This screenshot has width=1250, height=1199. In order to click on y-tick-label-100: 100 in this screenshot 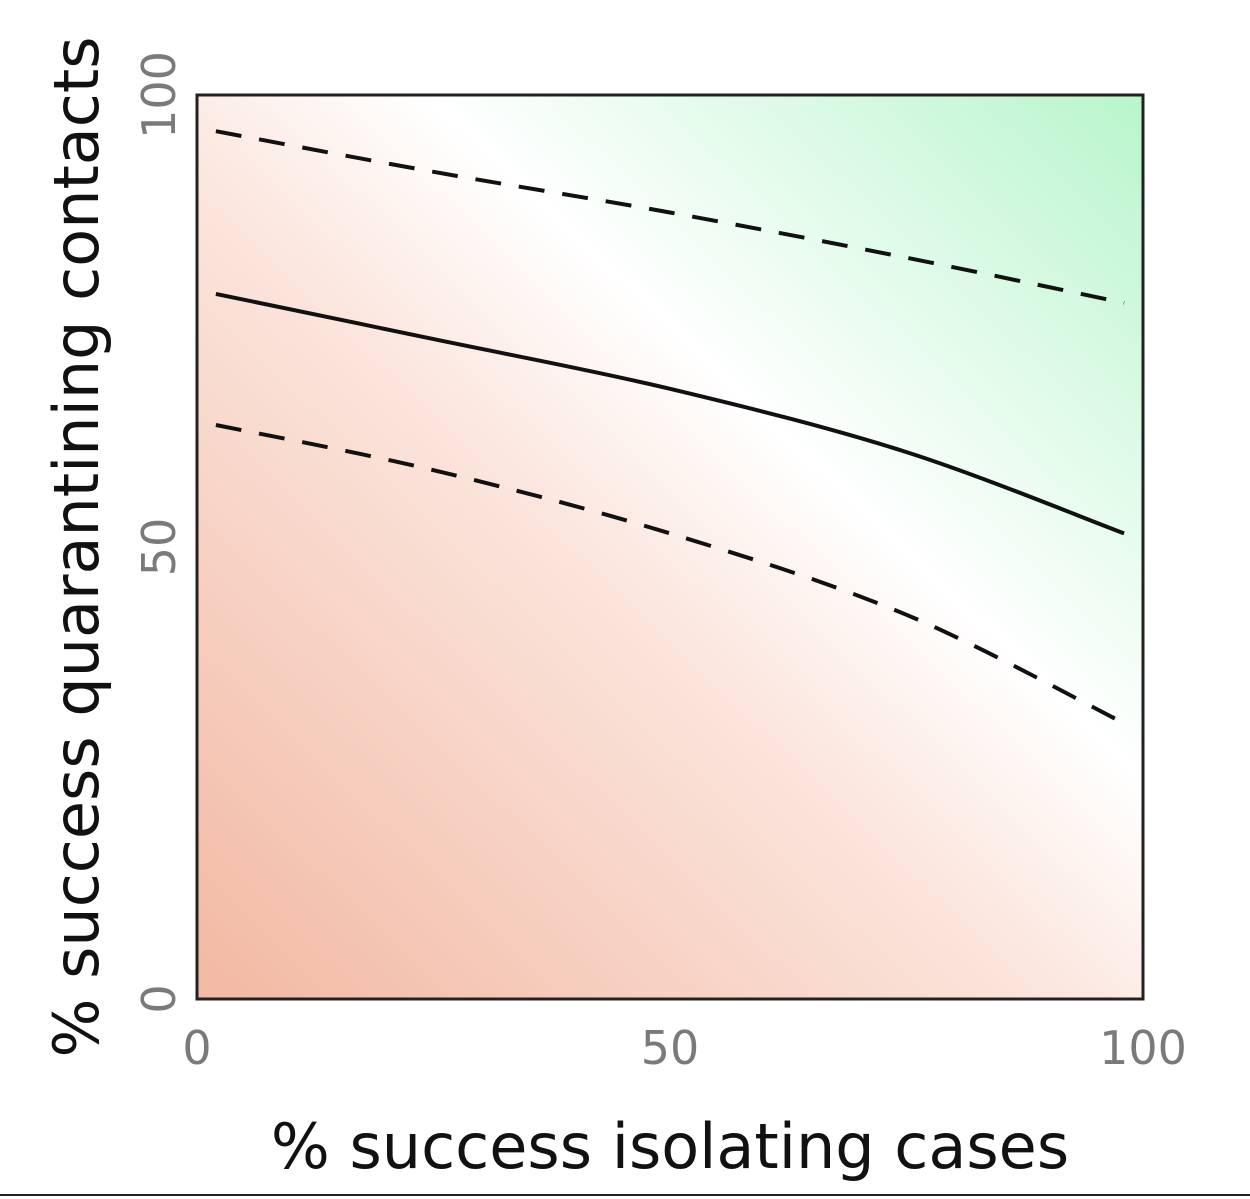, I will do `click(159, 95)`.